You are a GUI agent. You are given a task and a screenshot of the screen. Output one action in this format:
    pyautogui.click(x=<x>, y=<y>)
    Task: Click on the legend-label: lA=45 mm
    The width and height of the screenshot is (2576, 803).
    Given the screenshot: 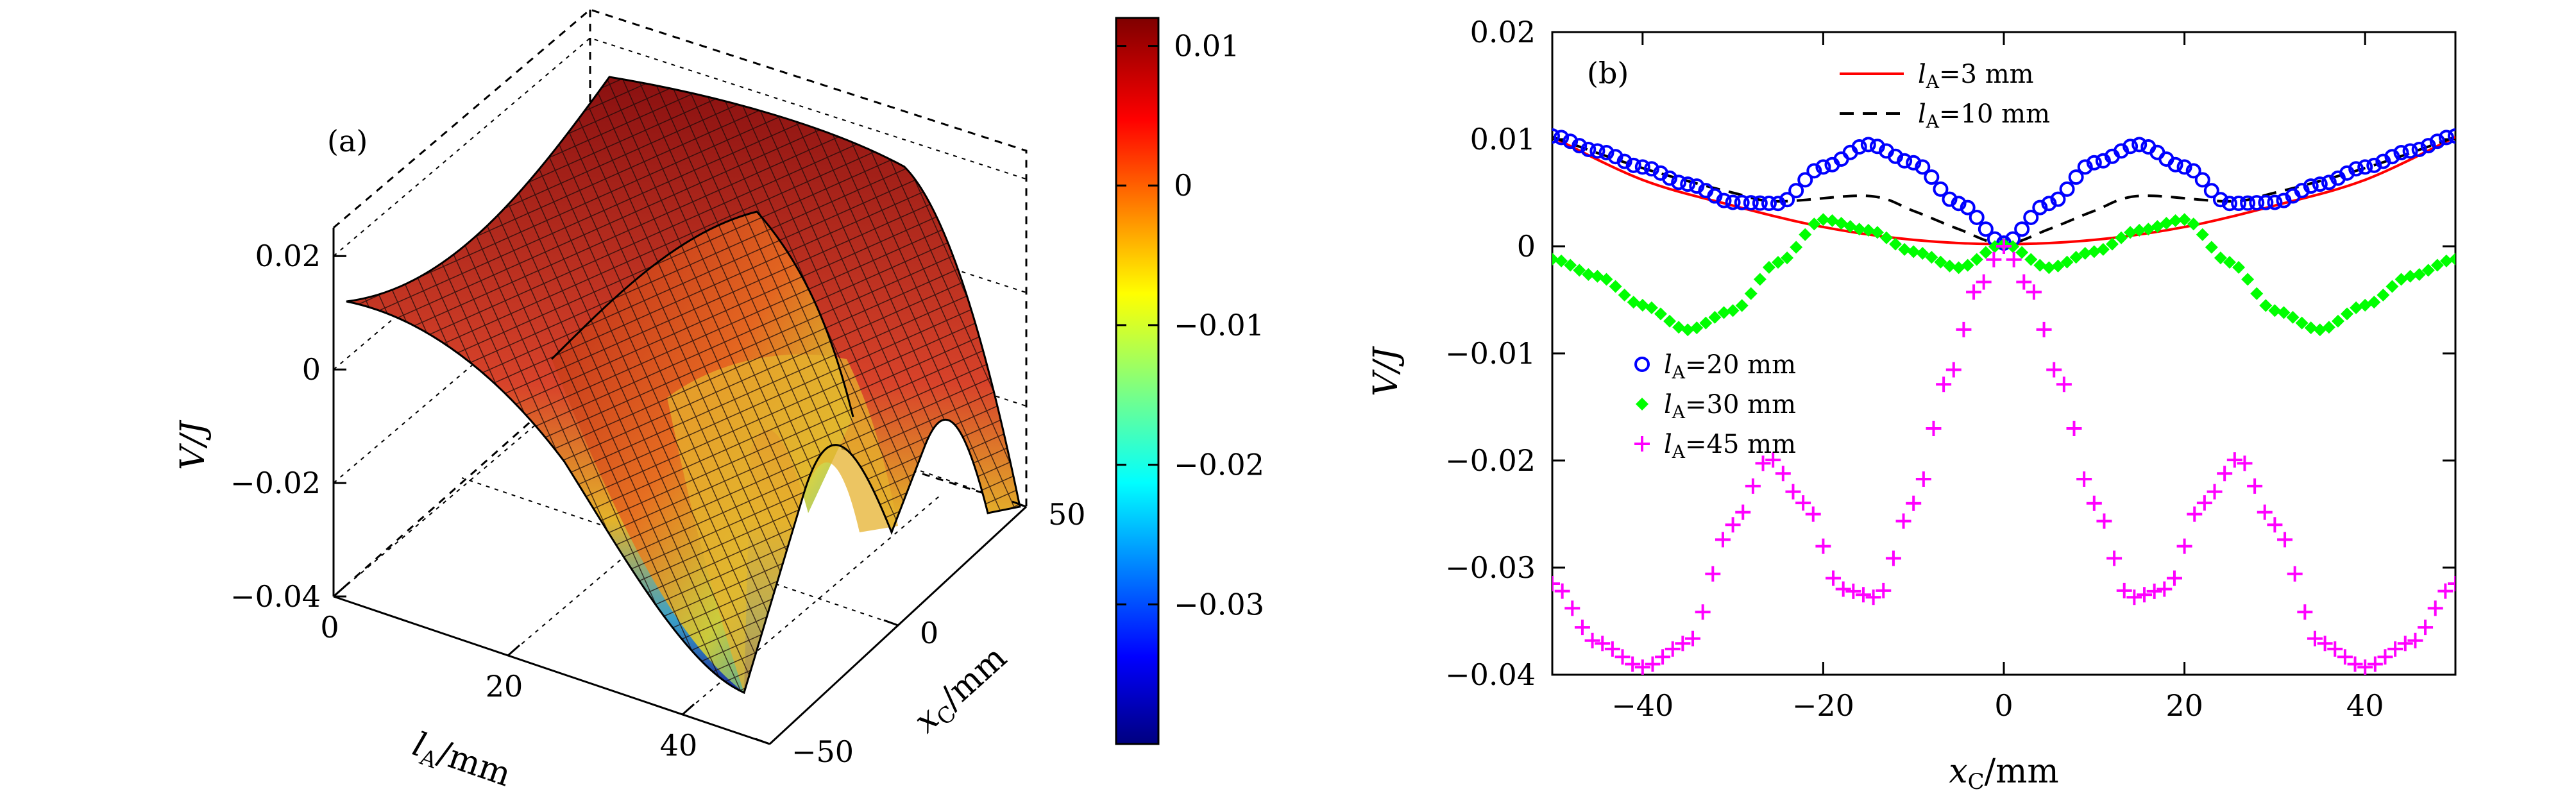 What is the action you would take?
    pyautogui.click(x=1730, y=446)
    